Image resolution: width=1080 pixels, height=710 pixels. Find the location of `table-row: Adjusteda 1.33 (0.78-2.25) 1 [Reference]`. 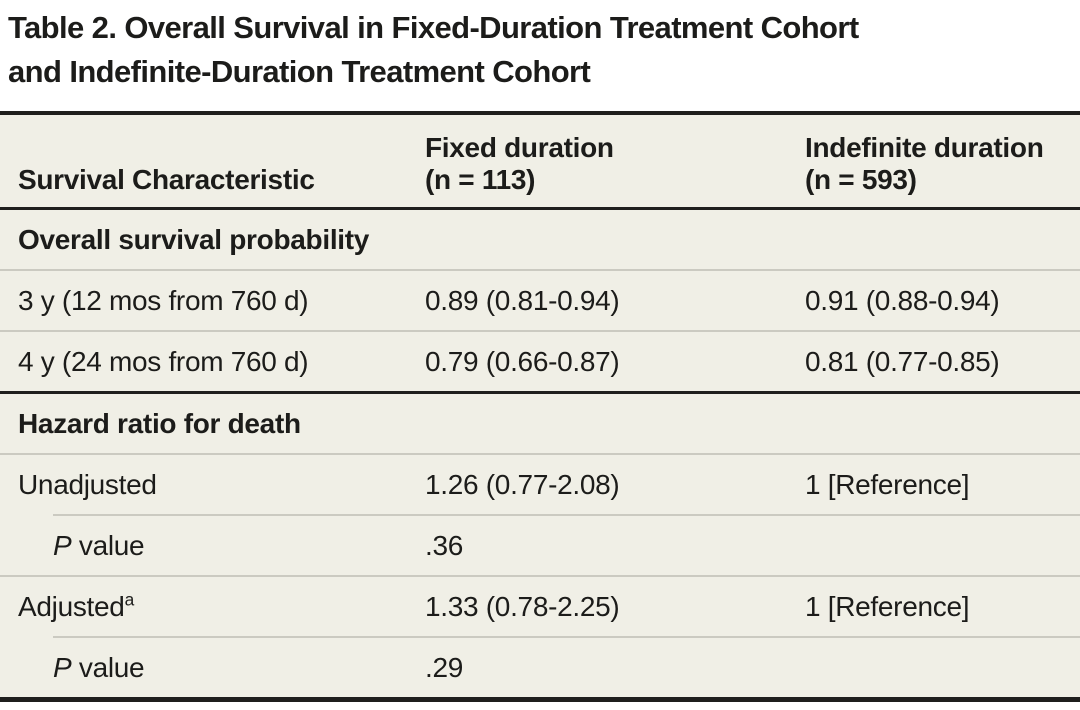

table-row: Adjusteda 1.33 (0.78-2.25) 1 [Reference] is located at coordinates (540, 606).